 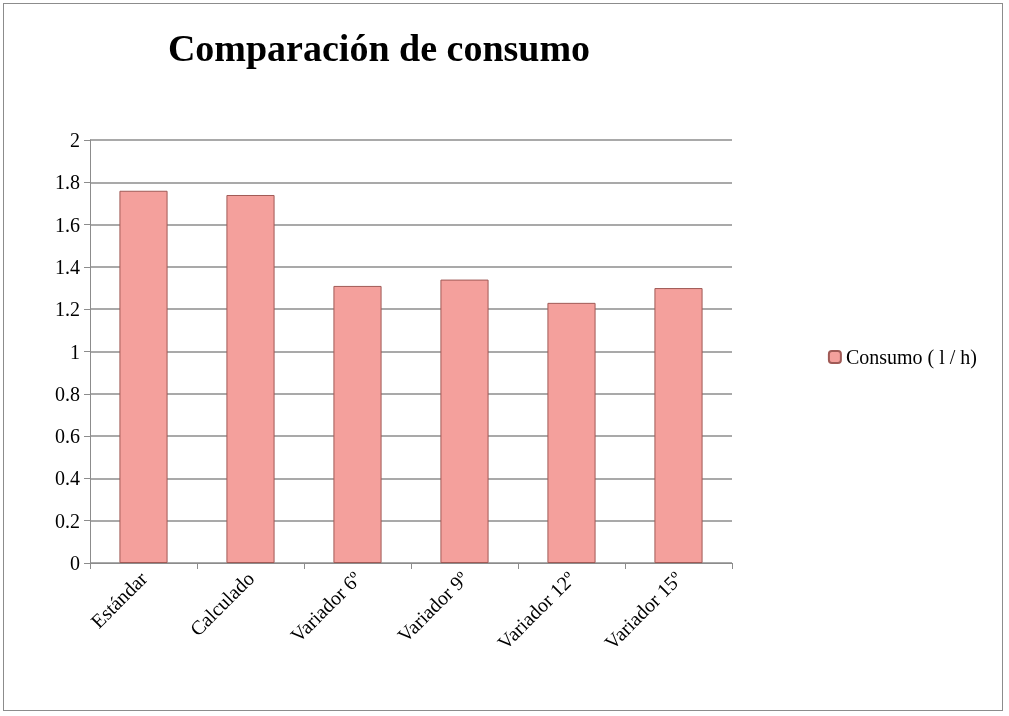 What do you see at coordinates (67, 436) in the screenshot?
I see `y-tick-label: 0.6` at bounding box center [67, 436].